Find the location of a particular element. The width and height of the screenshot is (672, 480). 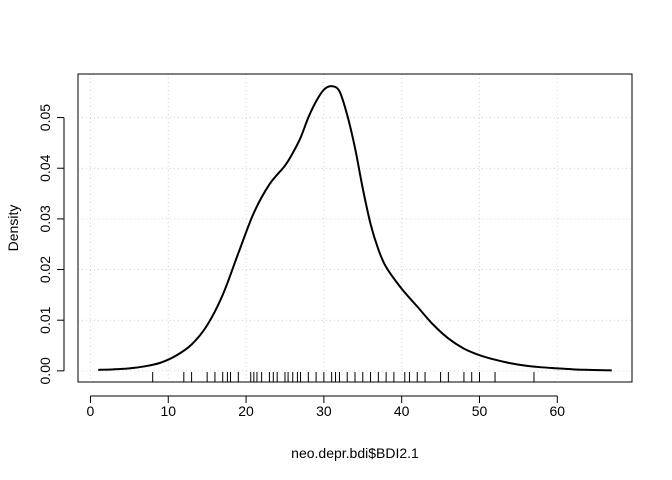

y-tick-label-1: 0.01 is located at coordinates (45, 319).